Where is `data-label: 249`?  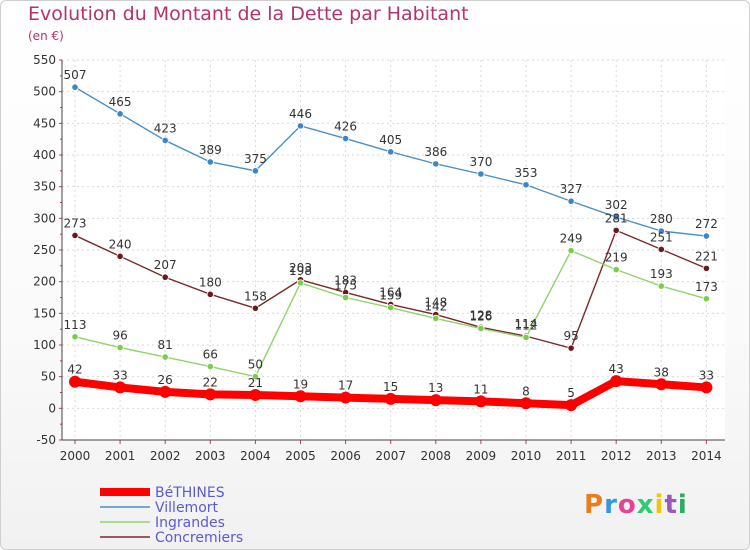 data-label: 249 is located at coordinates (571, 239).